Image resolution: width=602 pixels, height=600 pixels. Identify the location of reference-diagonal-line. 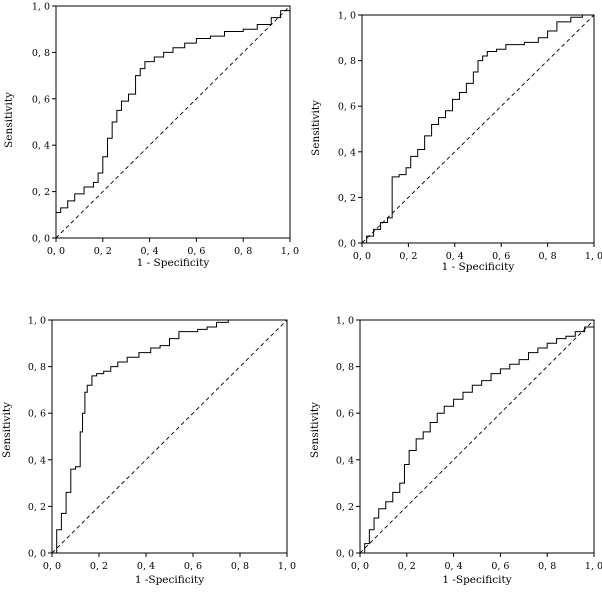
(478, 129).